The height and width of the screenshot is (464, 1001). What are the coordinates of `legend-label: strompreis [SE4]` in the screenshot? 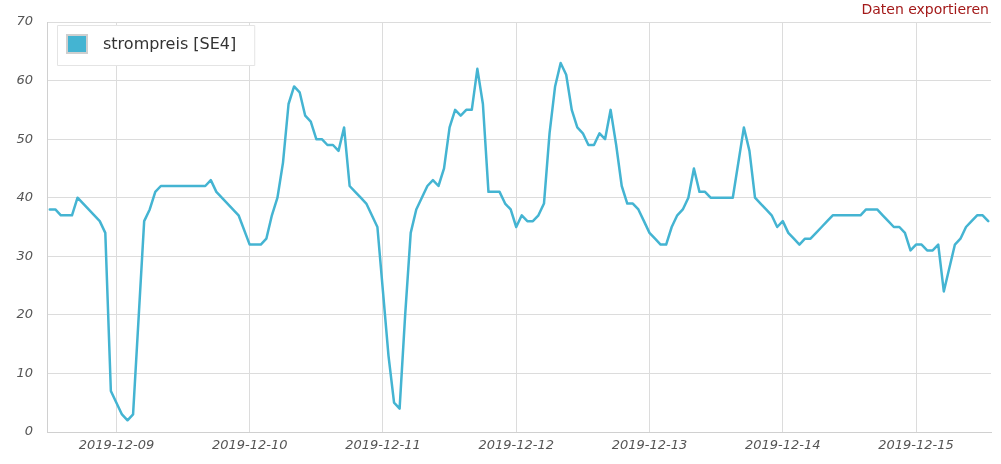 It's located at (170, 44).